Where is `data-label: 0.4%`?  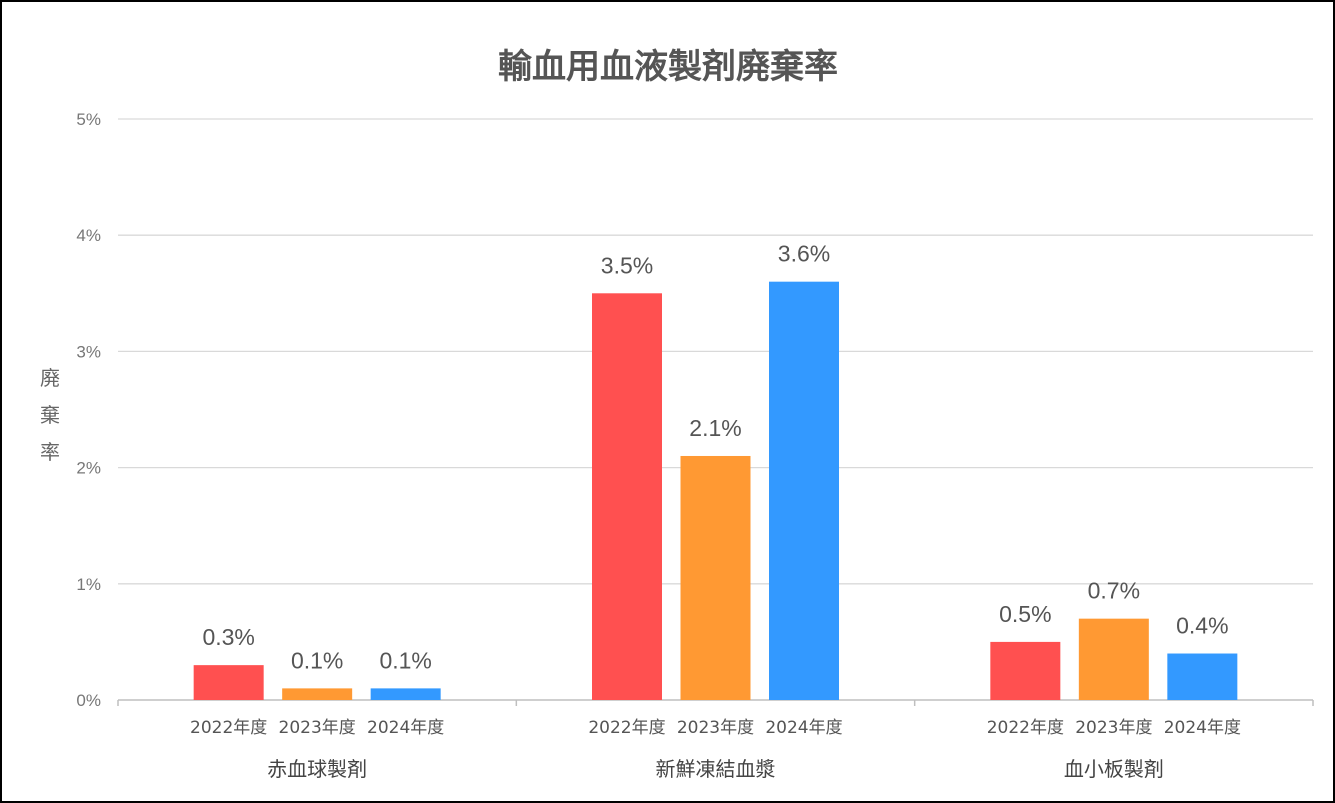 data-label: 0.4% is located at coordinates (1202, 626).